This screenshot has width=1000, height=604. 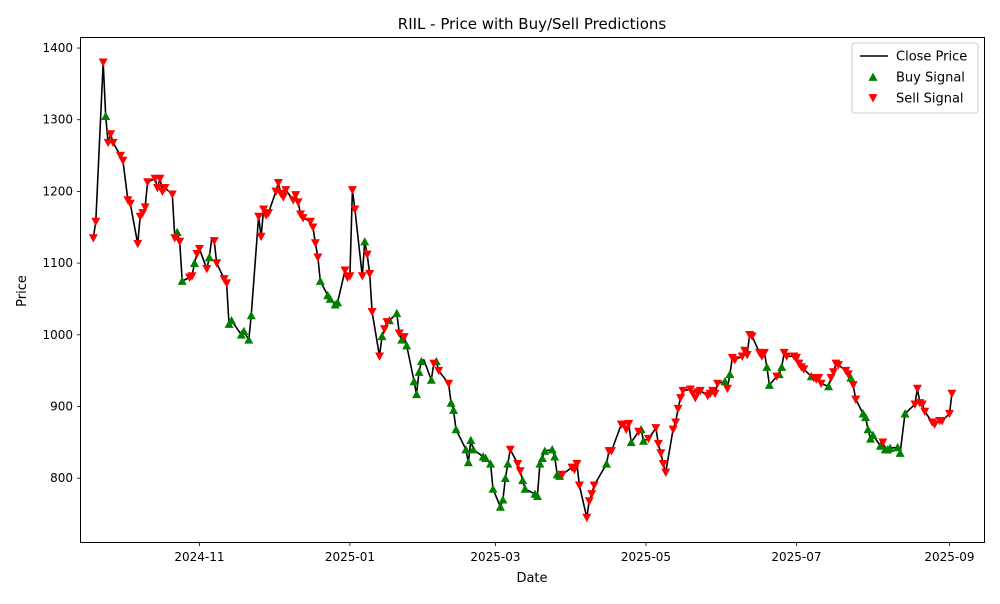 What do you see at coordinates (57, 335) in the screenshot?
I see `y-tick-label: 1000` at bounding box center [57, 335].